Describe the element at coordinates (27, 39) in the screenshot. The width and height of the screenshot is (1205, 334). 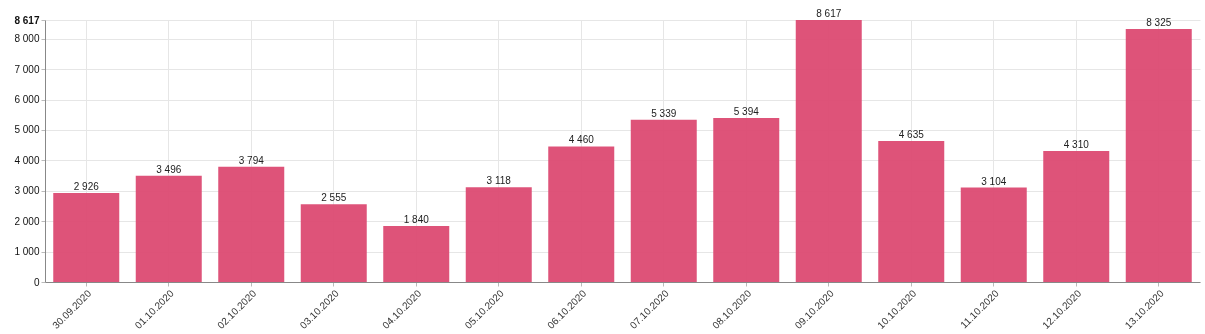
I see `y-tick-label: 8 000` at that location.